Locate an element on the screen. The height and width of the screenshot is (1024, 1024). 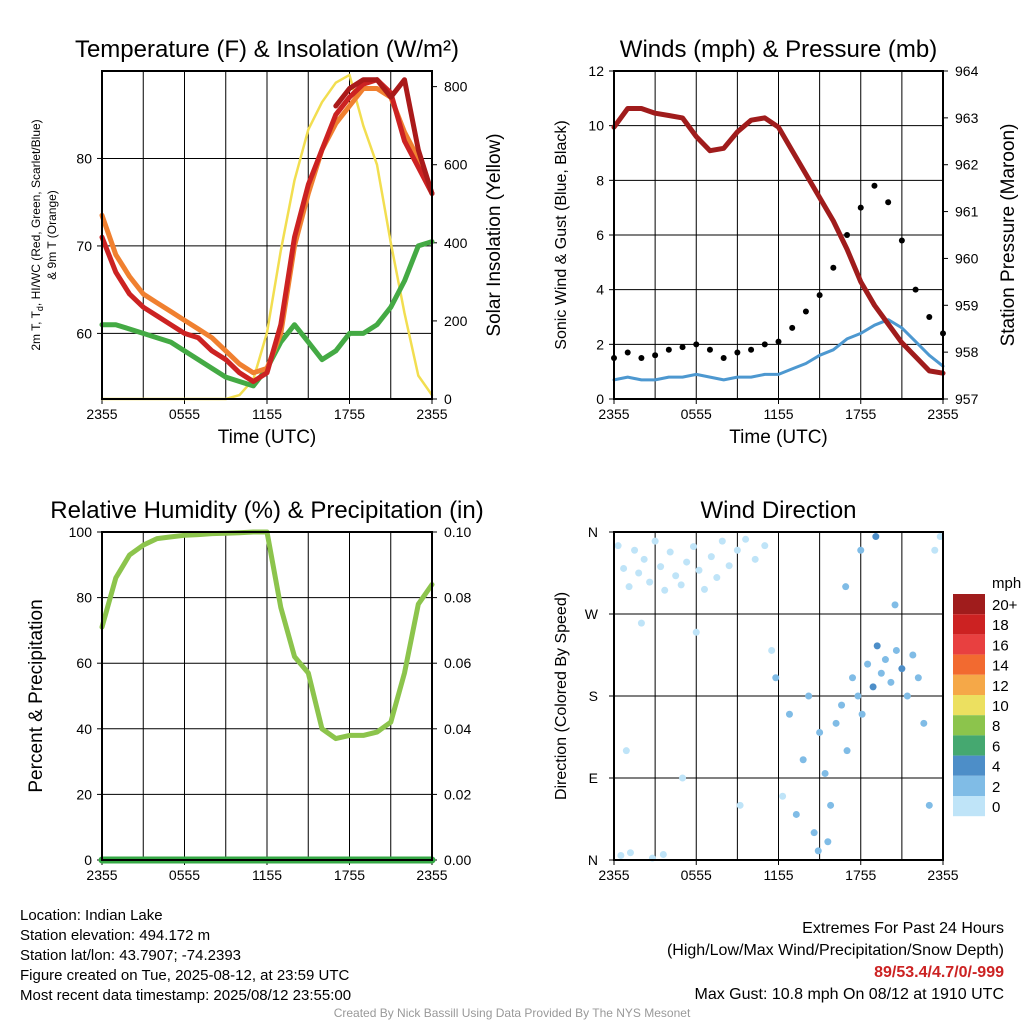
y-axis-label-part: , HI/WC (Red, Green, Scarlet/Blue) is located at coordinates (36, 212).